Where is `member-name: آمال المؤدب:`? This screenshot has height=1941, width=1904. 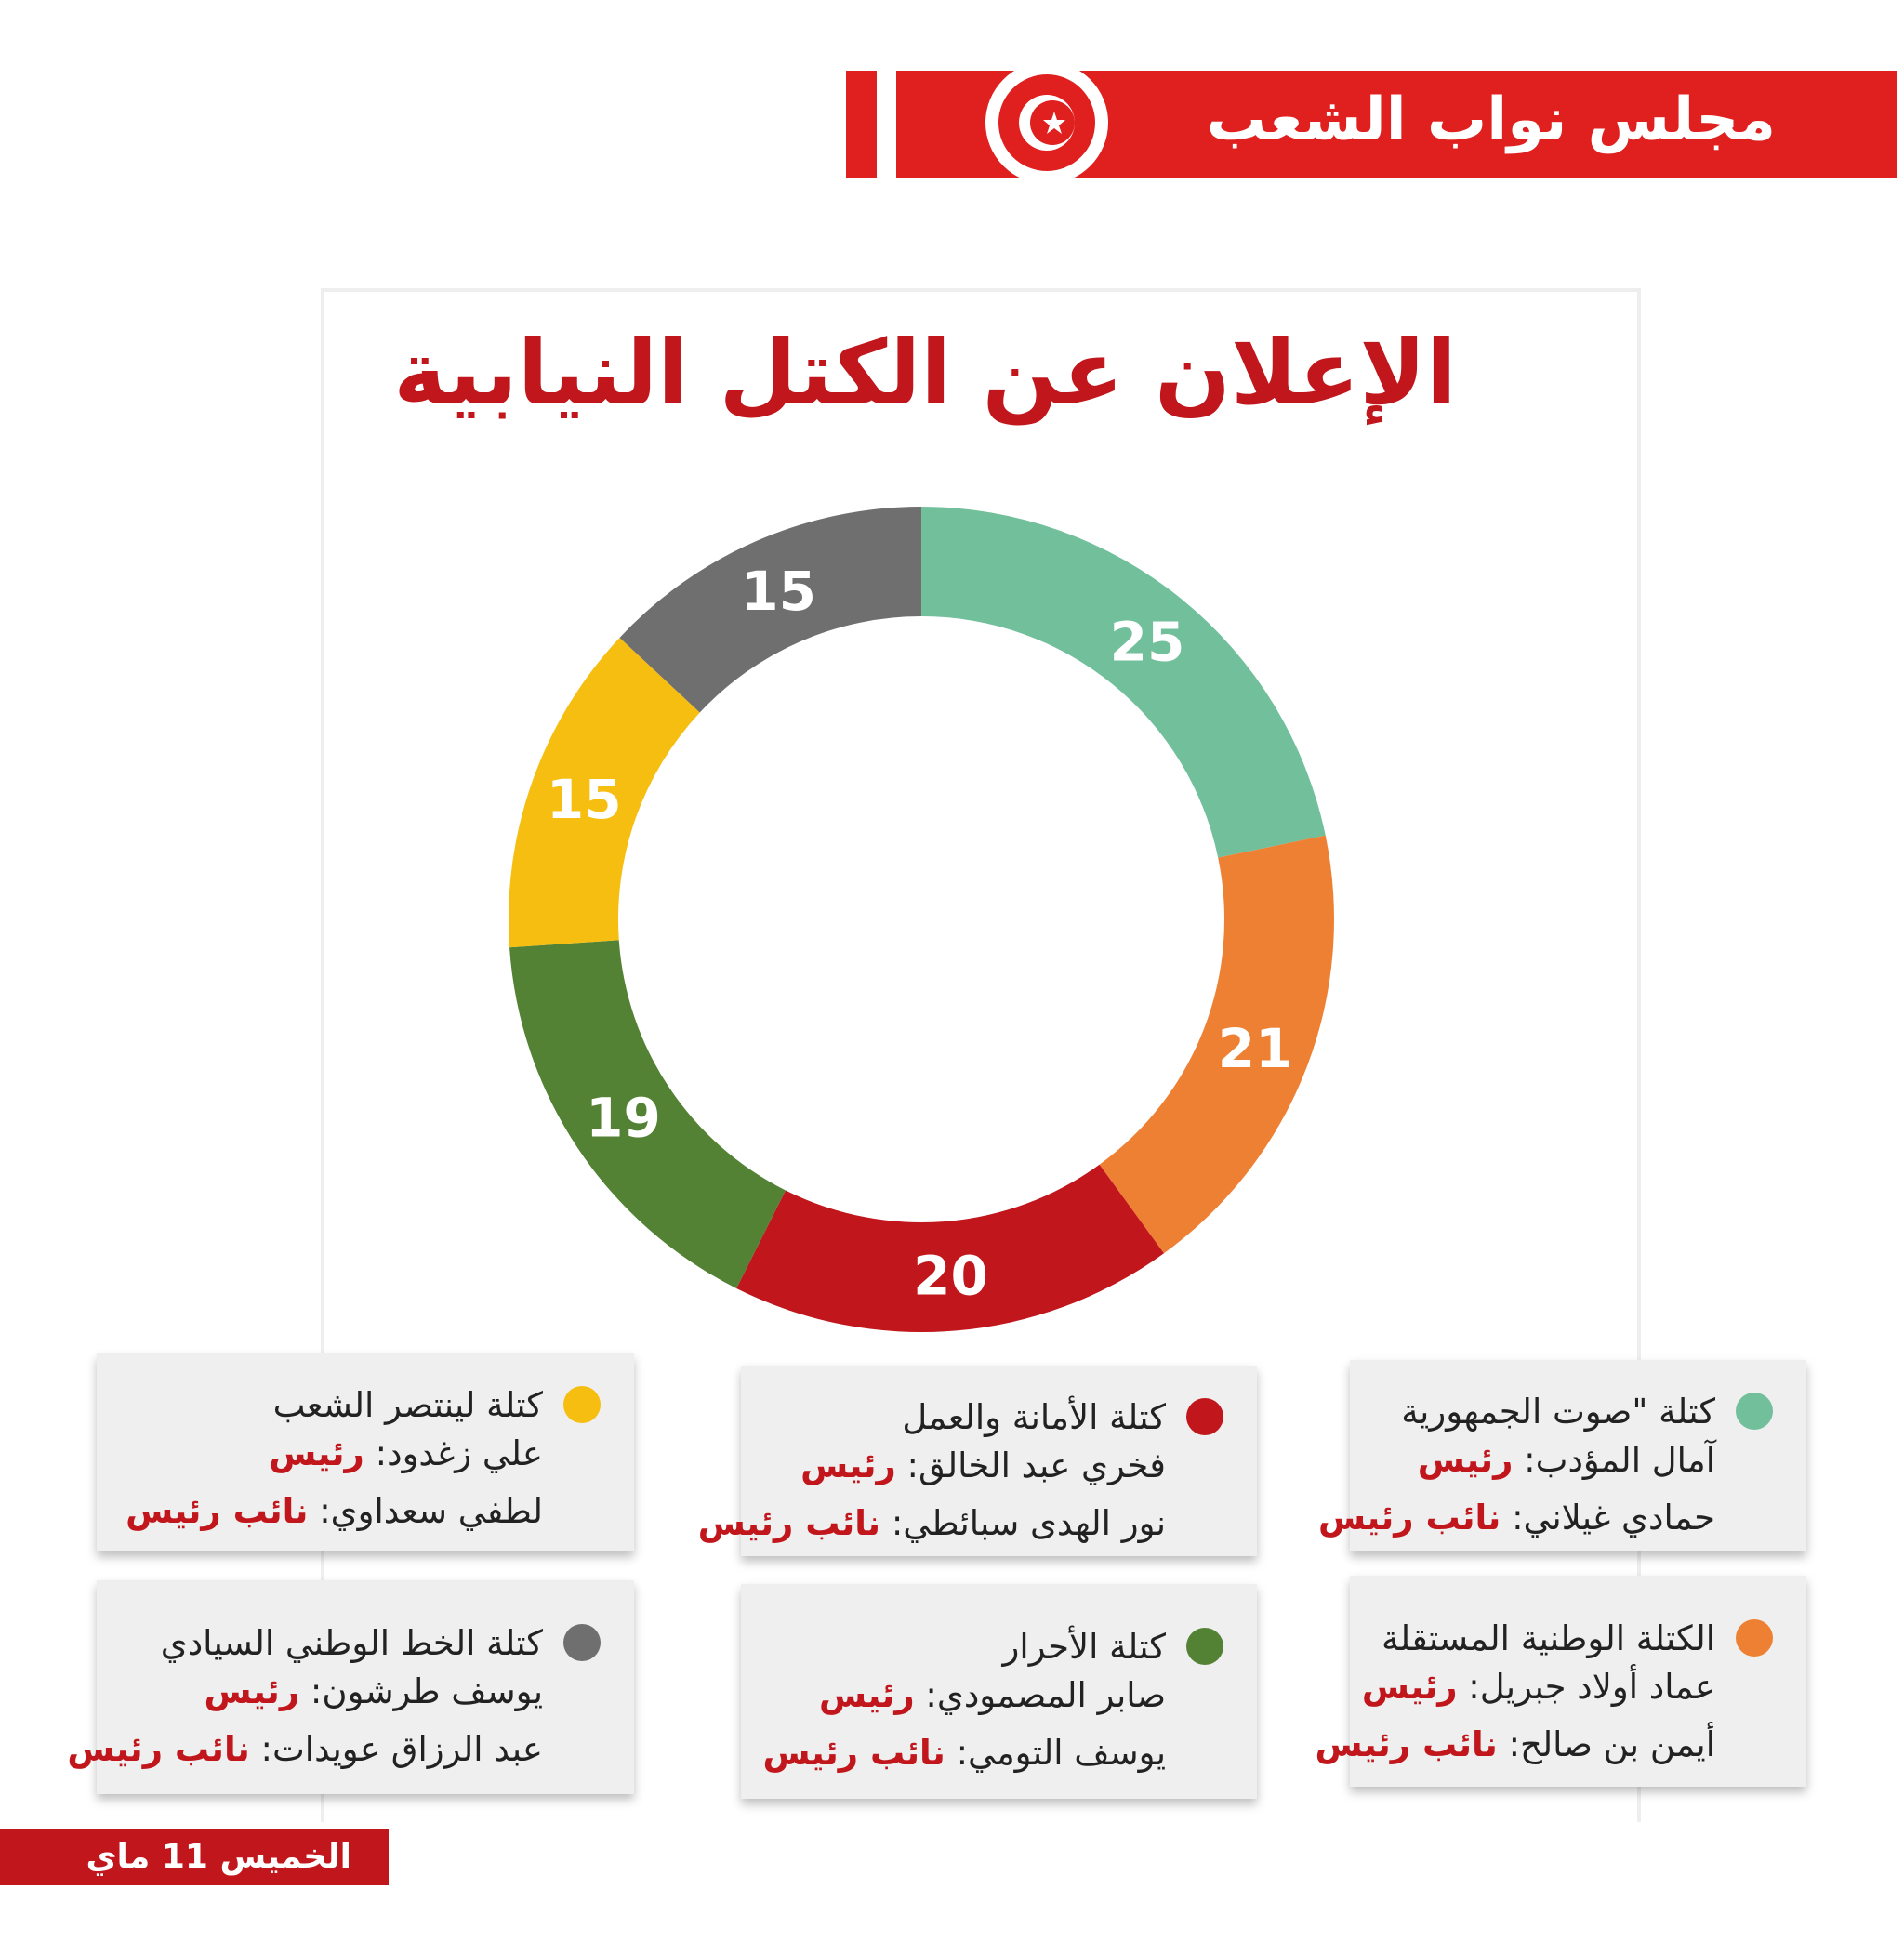 member-name: آمال المؤدب: is located at coordinates (1619, 1460).